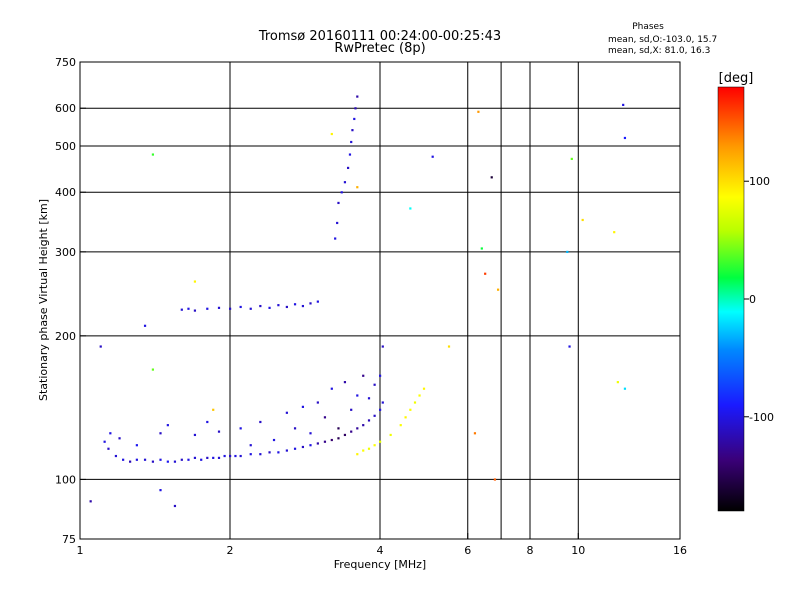 The image size is (800, 604). Describe the element at coordinates (65, 108) in the screenshot. I see `y-tick-label: 600` at that location.